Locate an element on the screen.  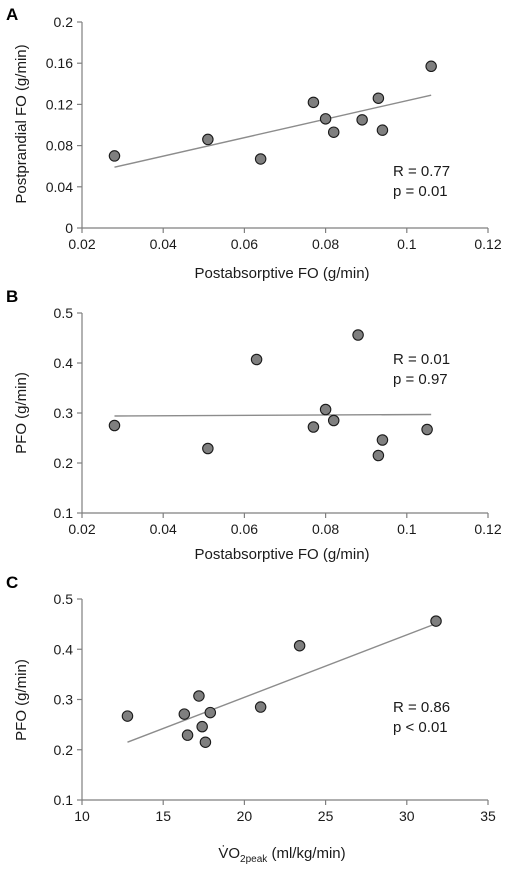
panel-b-y-tick-label: 0.1 is located at coordinates (64, 513).